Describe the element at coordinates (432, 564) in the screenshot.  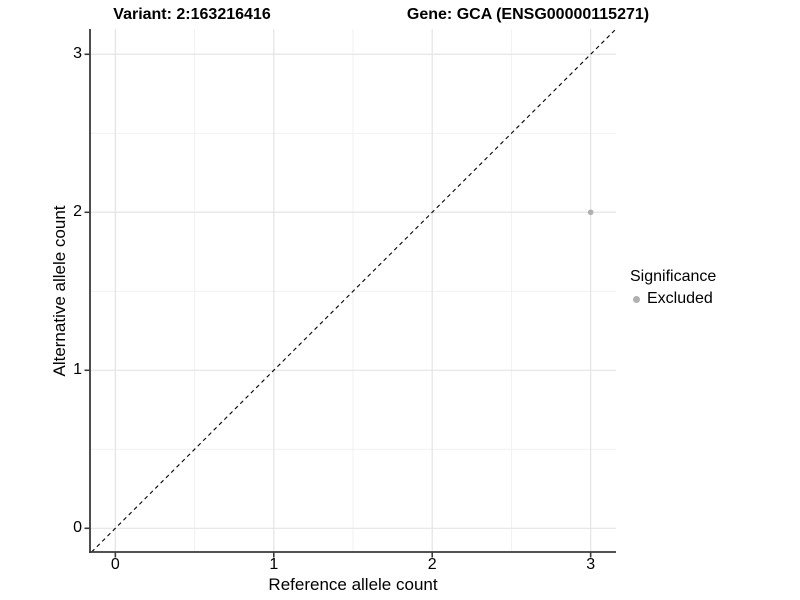
I see `x-tick-label: 2` at that location.